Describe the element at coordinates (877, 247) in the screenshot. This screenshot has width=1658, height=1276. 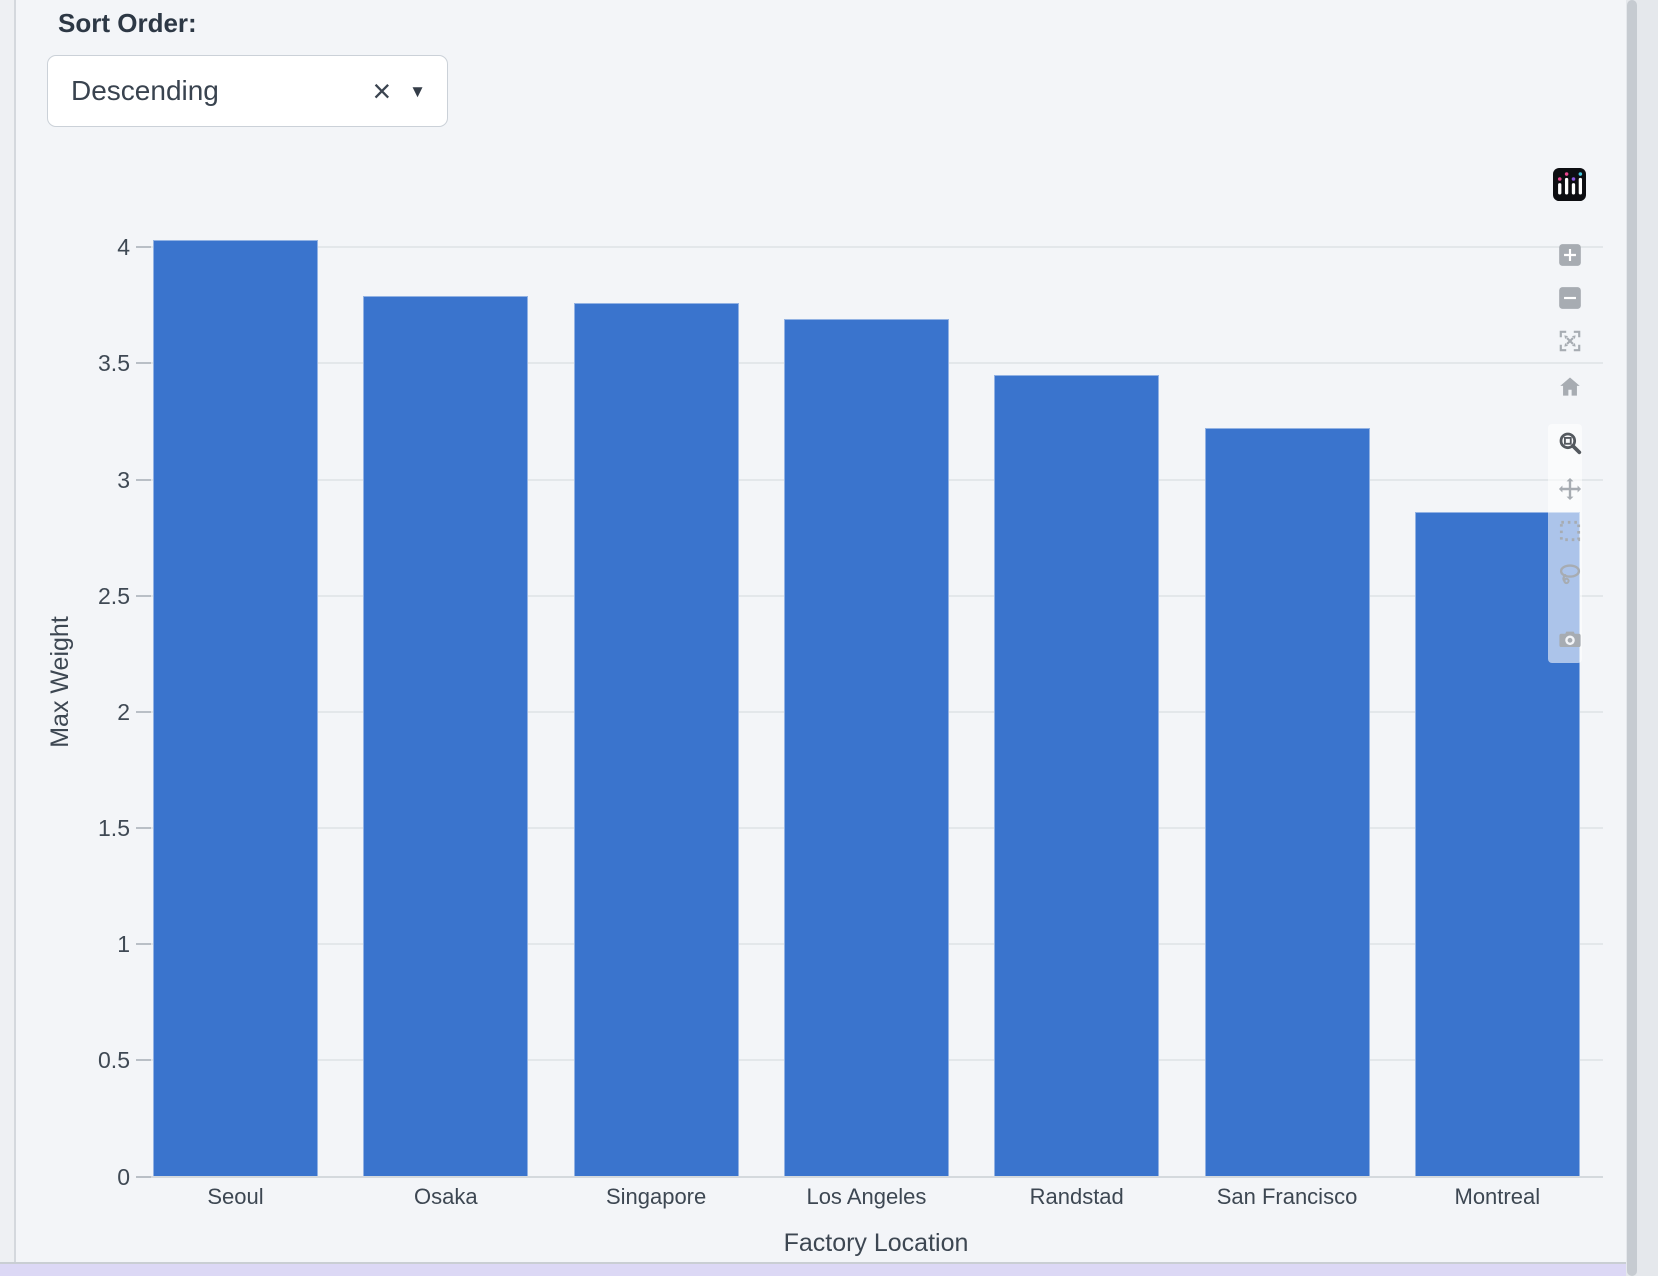
I see `gridline` at that location.